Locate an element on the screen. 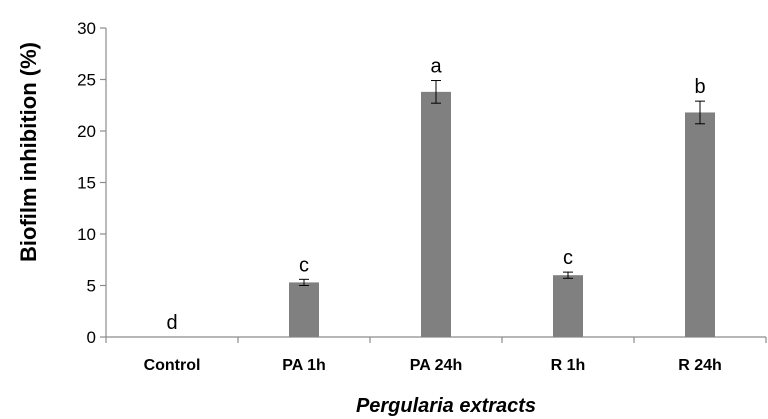 This screenshot has width=768, height=419. x-tick-label: R 24h is located at coordinates (700, 365).